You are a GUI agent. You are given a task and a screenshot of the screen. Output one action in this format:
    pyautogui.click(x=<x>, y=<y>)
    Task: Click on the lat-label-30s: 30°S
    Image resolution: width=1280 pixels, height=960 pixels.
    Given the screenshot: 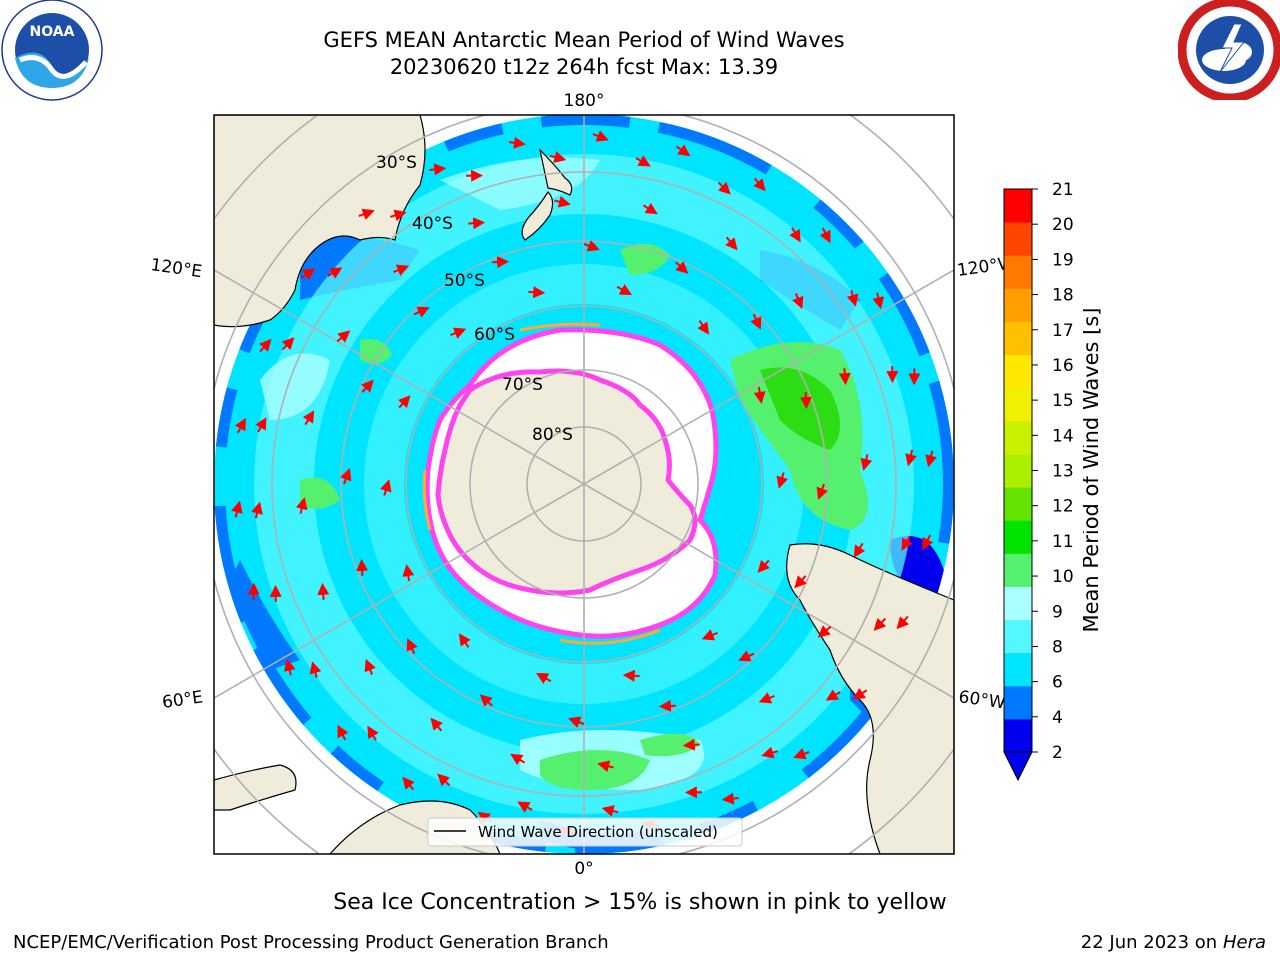 What is the action you would take?
    pyautogui.click(x=396, y=163)
    